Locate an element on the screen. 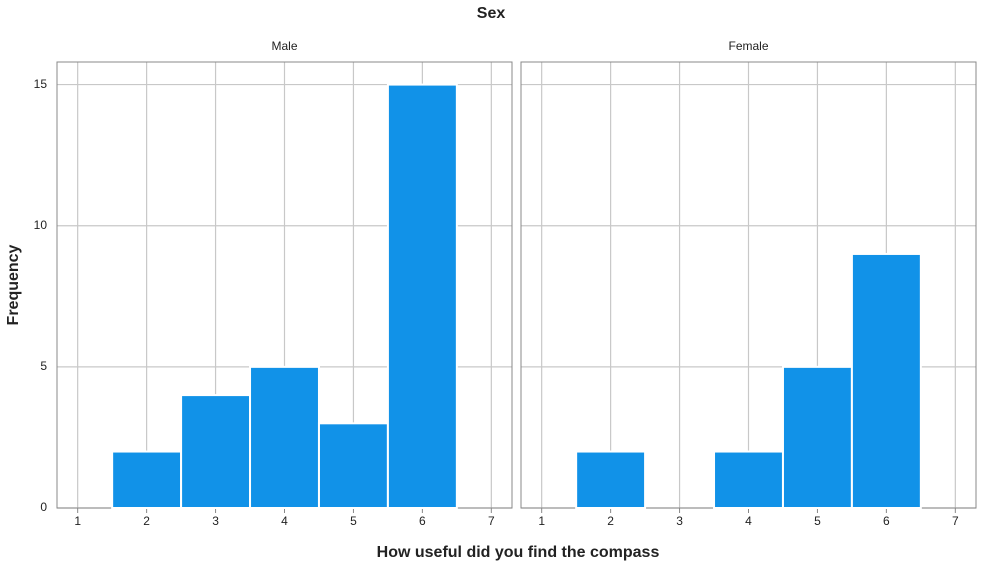  x-axis-label: How useful did you find the compass is located at coordinates (518, 552).